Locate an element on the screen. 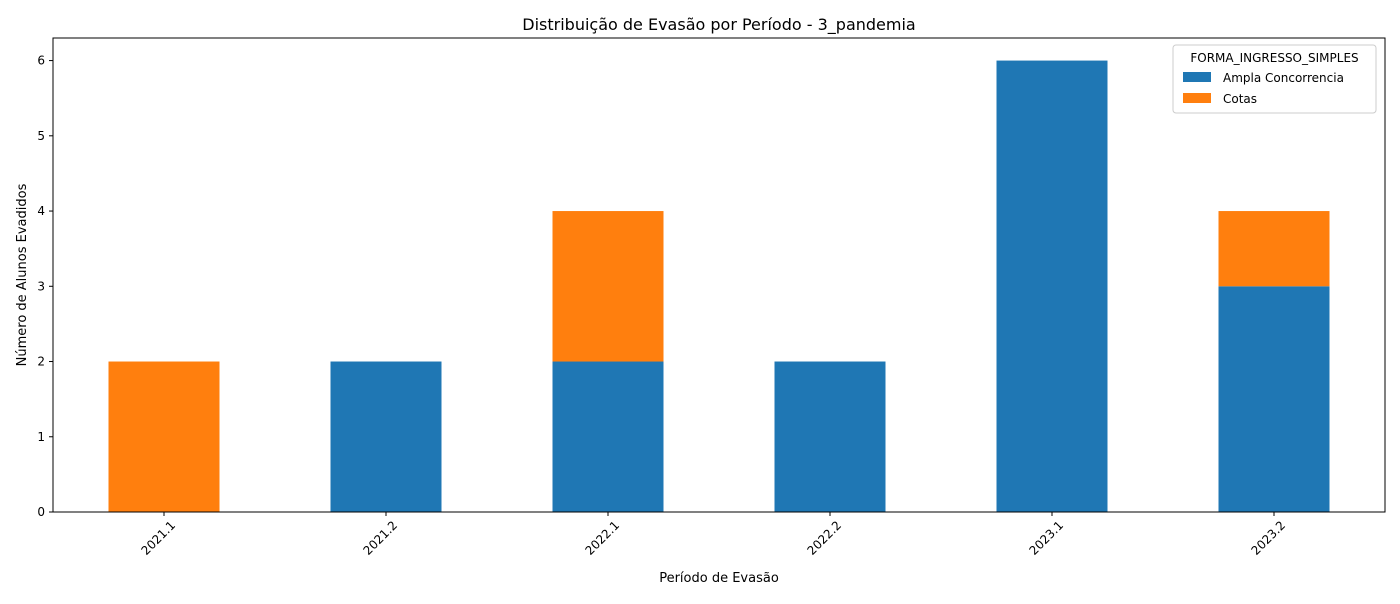 The width and height of the screenshot is (1400, 604). legend-label-ampla: Ampla Concorrencia is located at coordinates (1283, 78).